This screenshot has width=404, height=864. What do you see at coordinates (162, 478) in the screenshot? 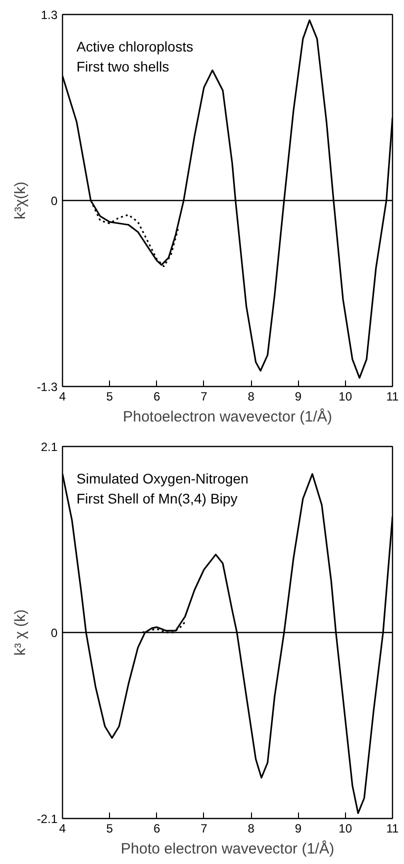
I see `annotation: Simulated Oxygen-Nitrogen` at bounding box center [162, 478].